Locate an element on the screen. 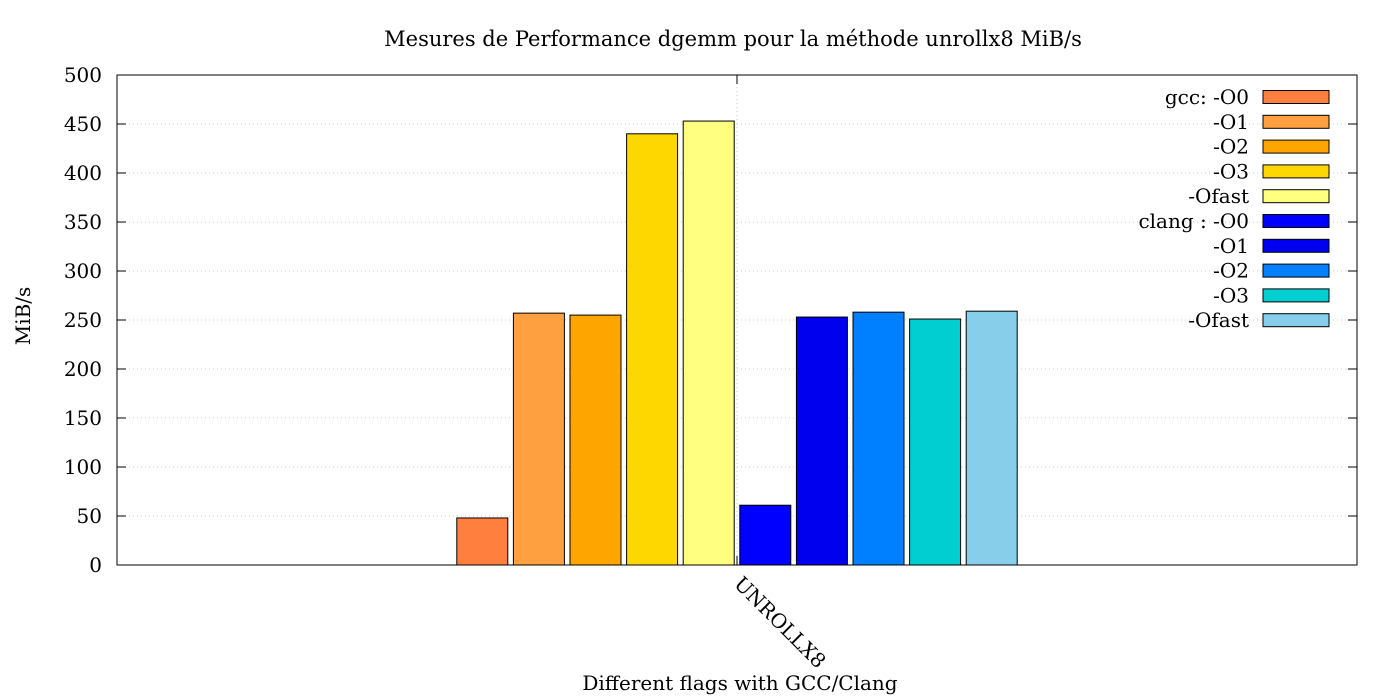 This screenshot has height=700, width=1400. y-axis-label: MiB/s is located at coordinates (23, 316).